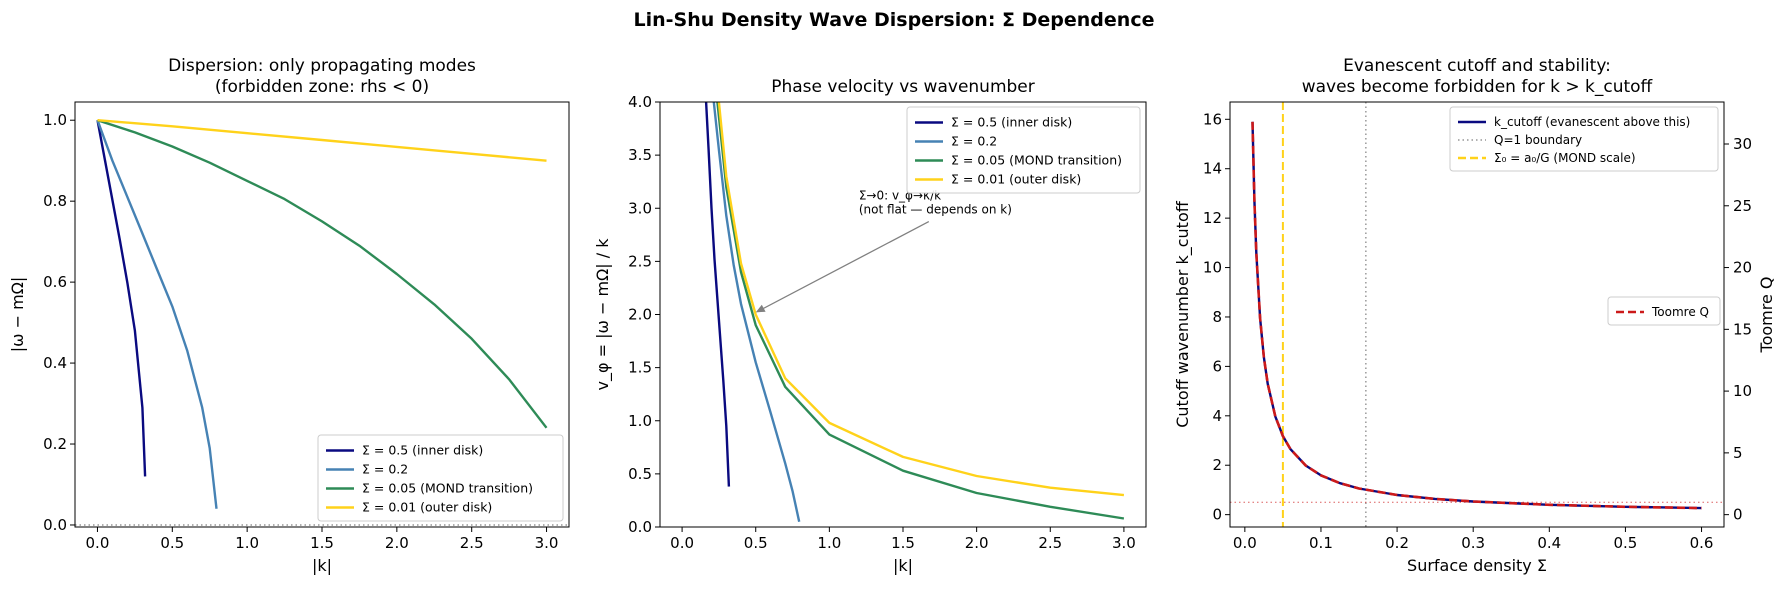 The width and height of the screenshot is (1788, 594). What do you see at coordinates (1217, 515) in the screenshot?
I see `y-tick-label: 0` at bounding box center [1217, 515].